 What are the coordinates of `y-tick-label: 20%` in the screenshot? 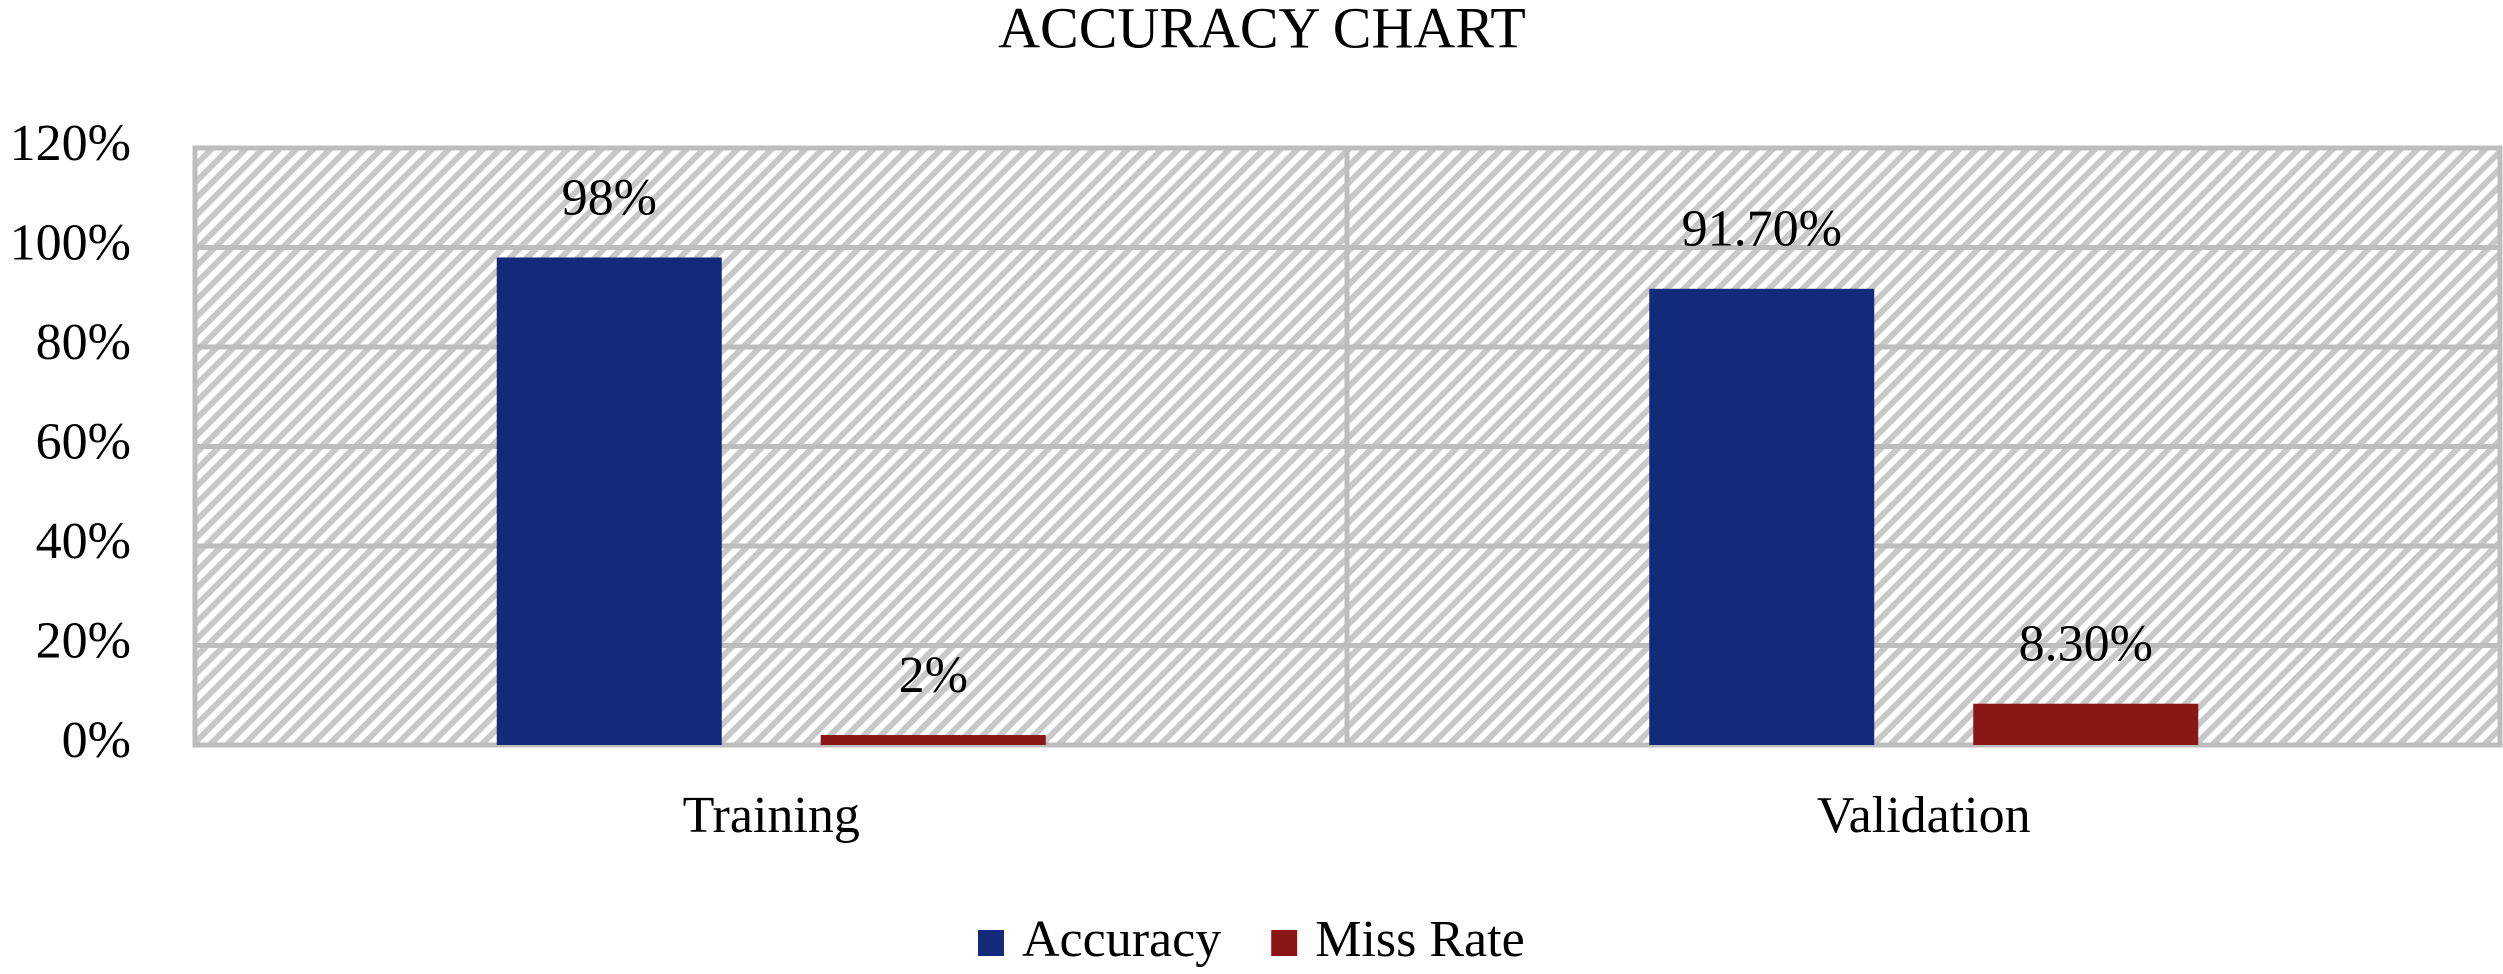 It's located at (83, 640).